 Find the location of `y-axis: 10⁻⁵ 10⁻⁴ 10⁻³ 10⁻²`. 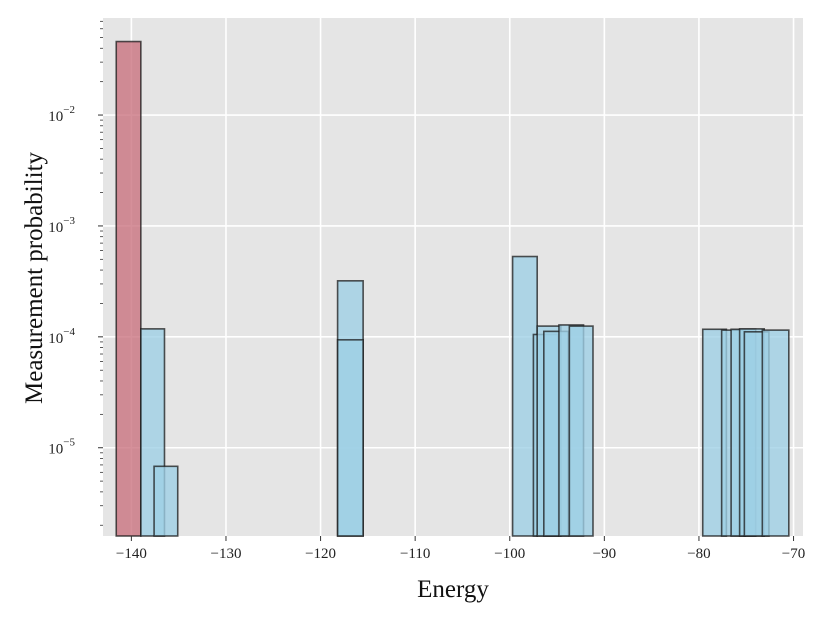

y-axis: 10⁻⁵ 10⁻⁴ 10⁻³ 10⁻² is located at coordinates (75, 281).